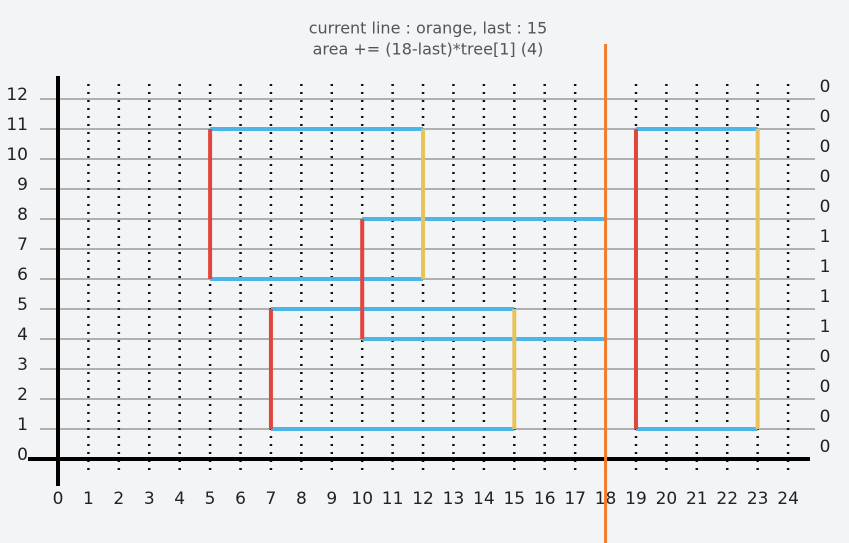 The width and height of the screenshot is (849, 543). Describe the element at coordinates (301, 499) in the screenshot. I see `x-label: 8` at that location.